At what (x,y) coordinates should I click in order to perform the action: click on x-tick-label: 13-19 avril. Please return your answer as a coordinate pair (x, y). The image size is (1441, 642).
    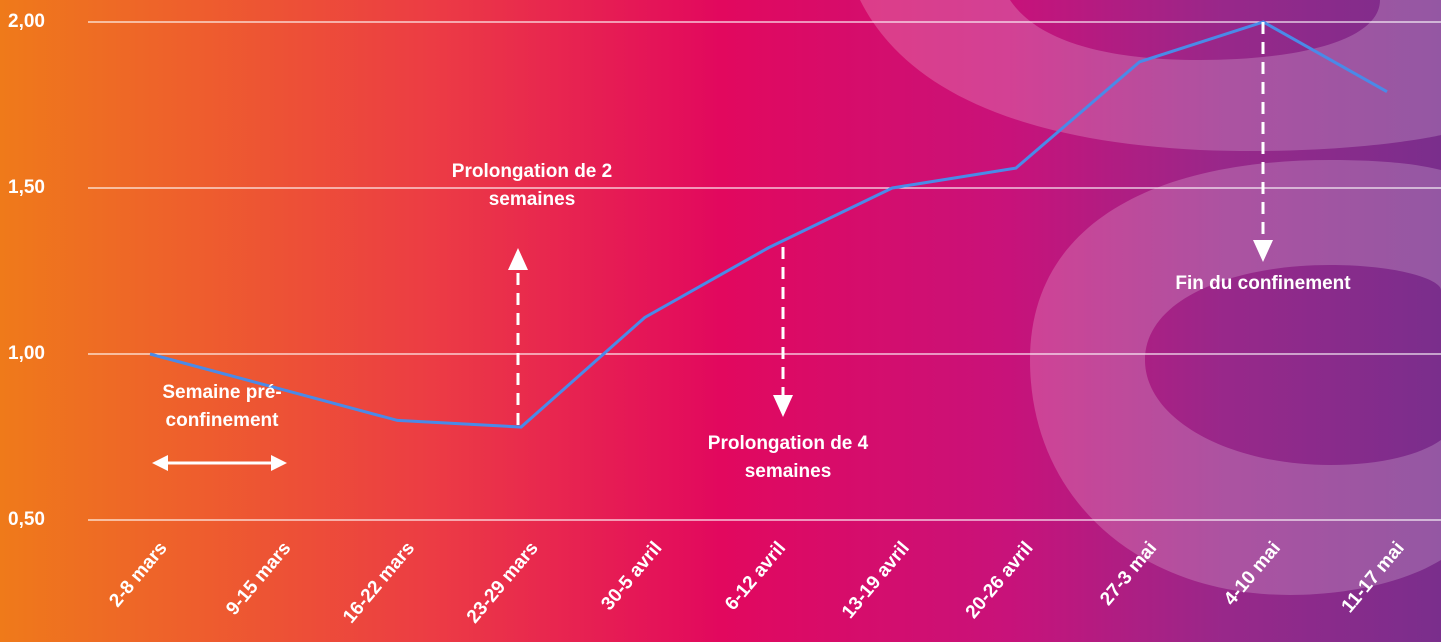
    Looking at the image, I should click on (876, 580).